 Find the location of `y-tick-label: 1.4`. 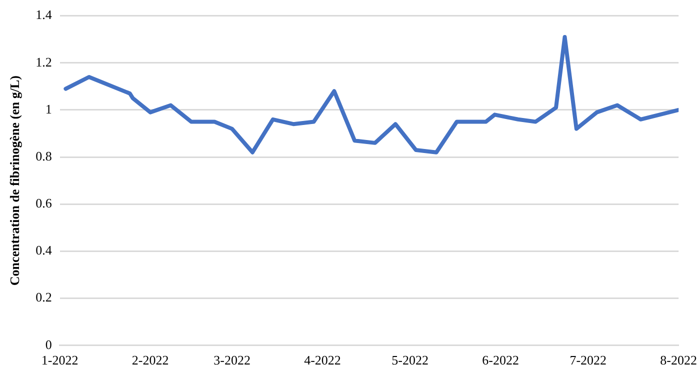

y-tick-label: 1.4 is located at coordinates (44, 14).